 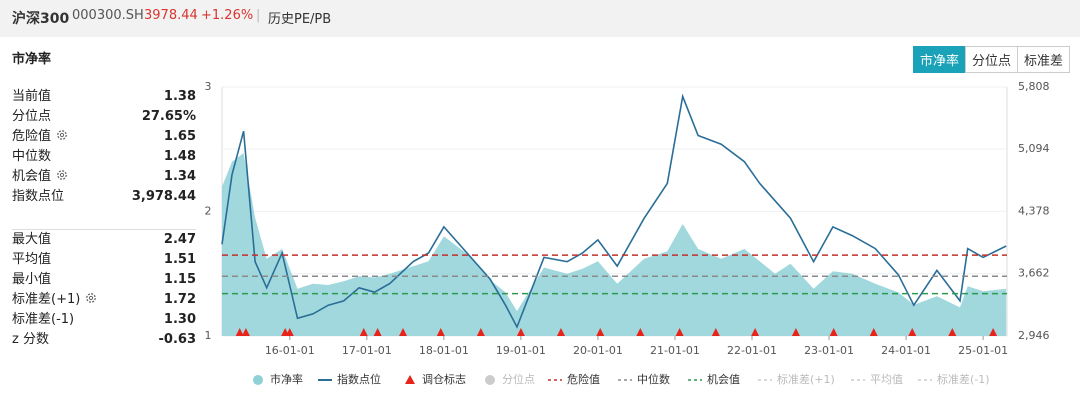 I want to click on stat-value: 2.47, so click(x=179, y=239).